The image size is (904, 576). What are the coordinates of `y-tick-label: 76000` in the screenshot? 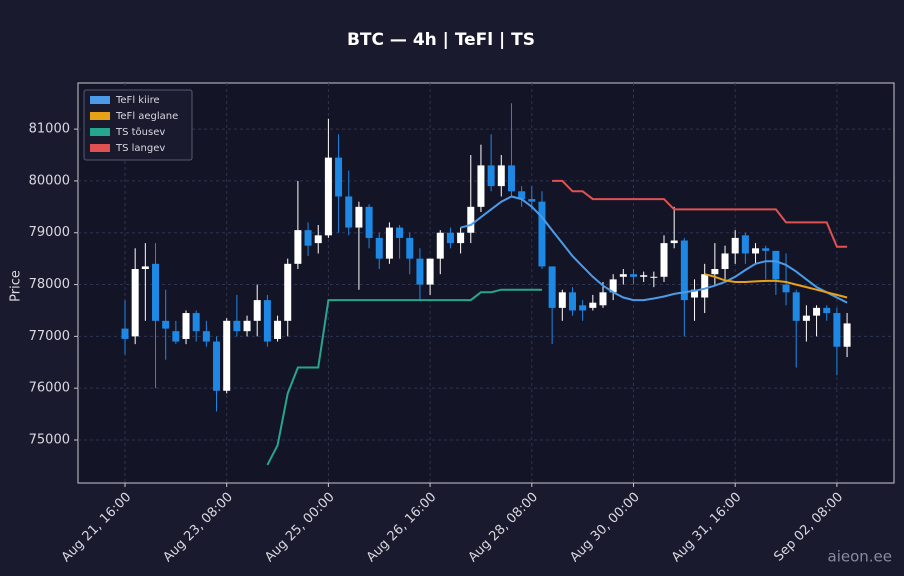 It's located at (49, 388).